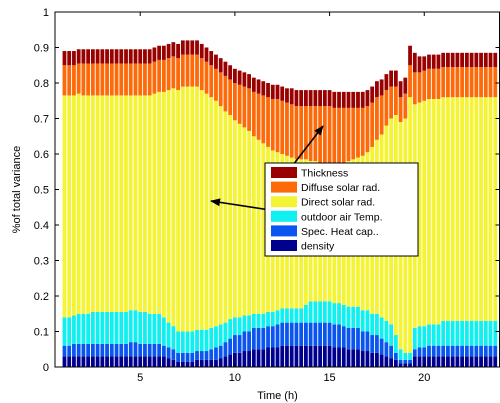 This screenshot has width=500, height=403. I want to click on y-tick-label: 0, so click(46, 368).